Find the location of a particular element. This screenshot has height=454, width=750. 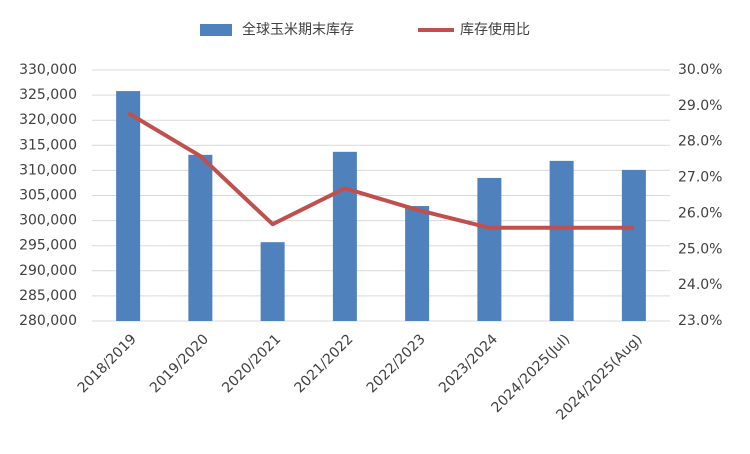

y-tick-label: 310,000 is located at coordinates (48, 170).